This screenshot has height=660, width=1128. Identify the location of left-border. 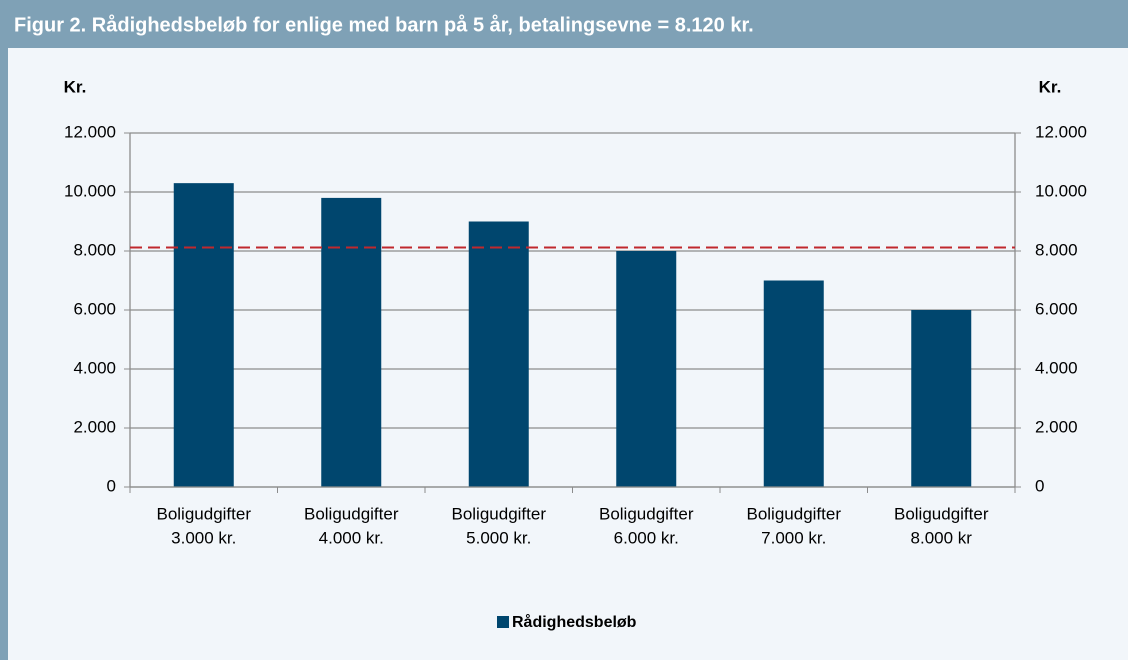
(4, 354).